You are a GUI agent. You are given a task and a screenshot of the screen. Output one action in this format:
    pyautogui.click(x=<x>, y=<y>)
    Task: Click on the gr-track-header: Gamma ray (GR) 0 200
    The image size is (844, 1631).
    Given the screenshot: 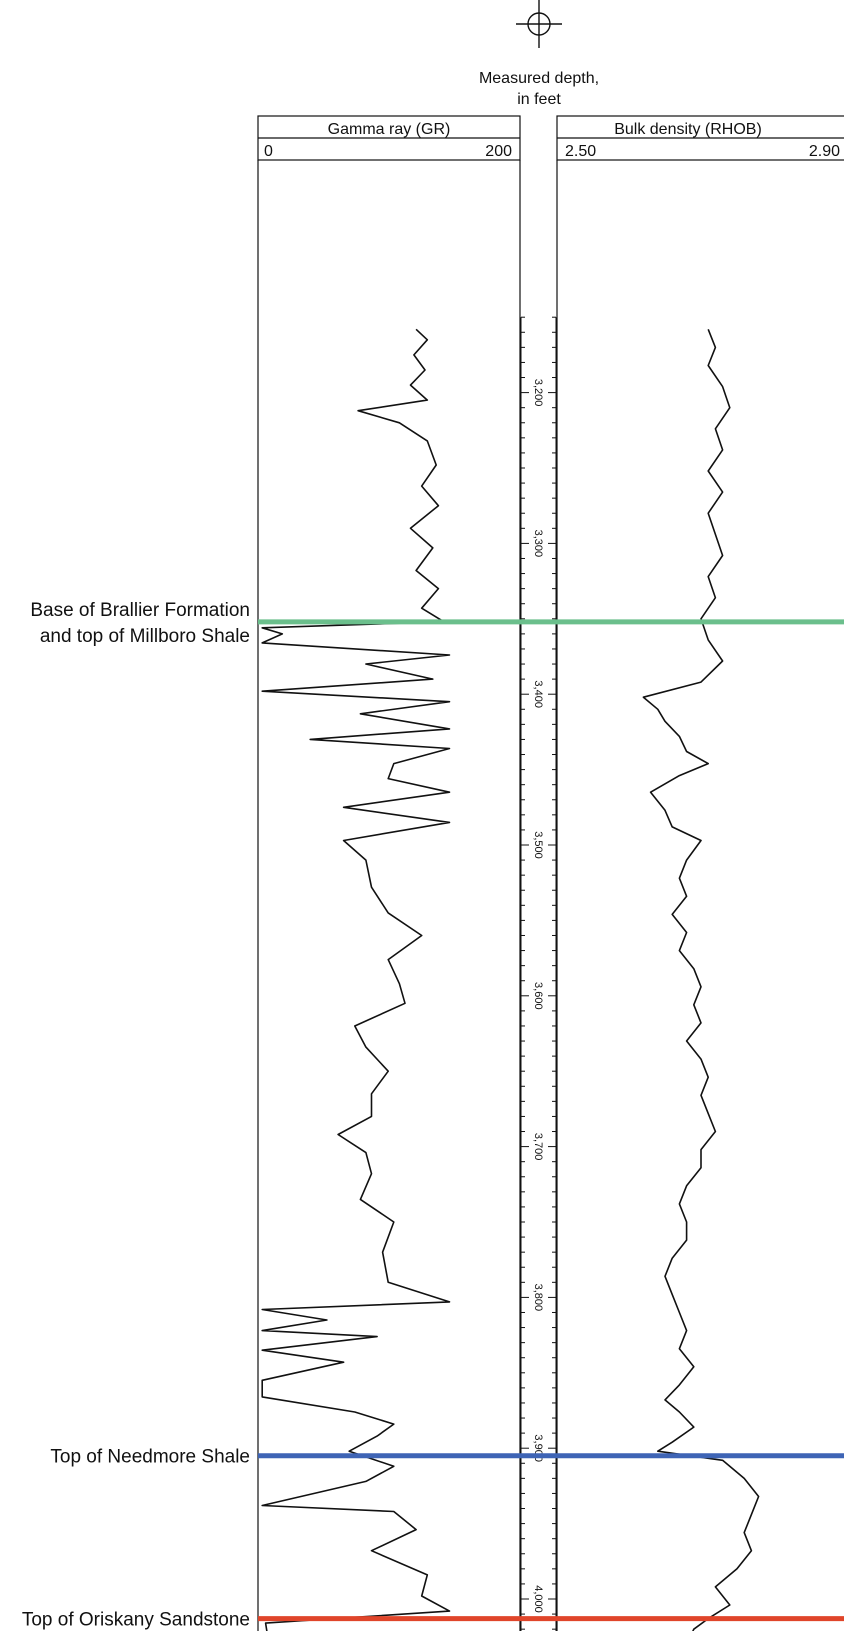 What is the action you would take?
    pyautogui.click(x=389, y=138)
    